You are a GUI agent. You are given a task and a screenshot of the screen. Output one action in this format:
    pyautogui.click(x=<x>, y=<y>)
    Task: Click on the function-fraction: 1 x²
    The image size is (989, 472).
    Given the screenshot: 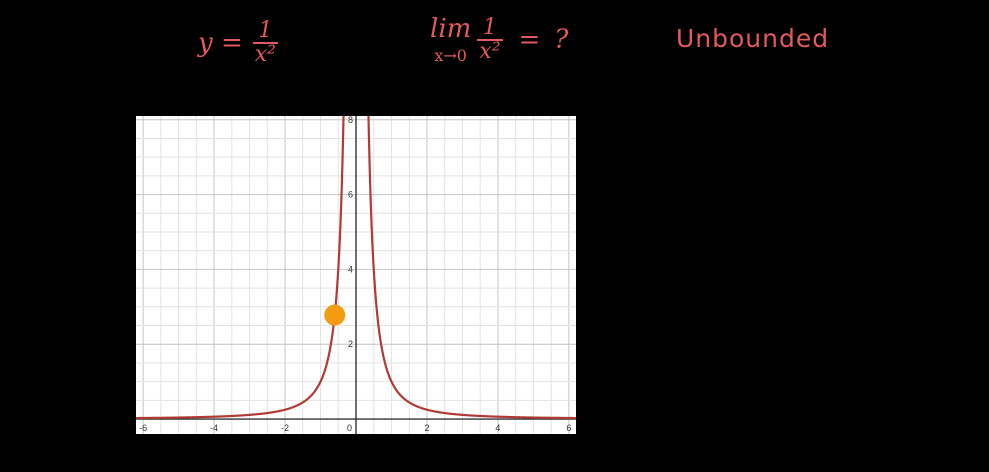 What is the action you would take?
    pyautogui.click(x=265, y=43)
    